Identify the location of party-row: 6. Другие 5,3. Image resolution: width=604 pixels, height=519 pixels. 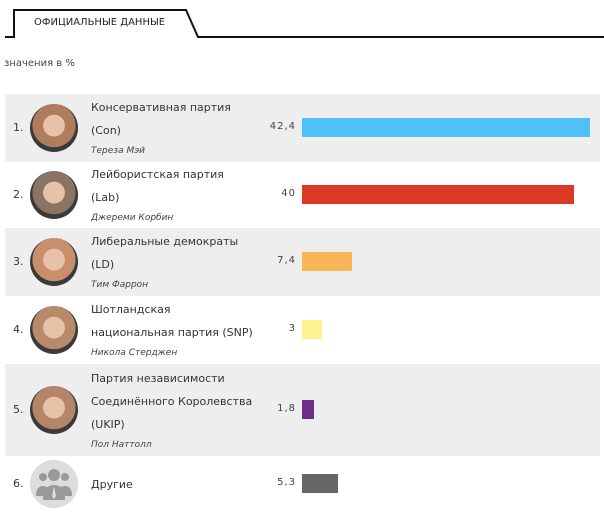
(302, 484).